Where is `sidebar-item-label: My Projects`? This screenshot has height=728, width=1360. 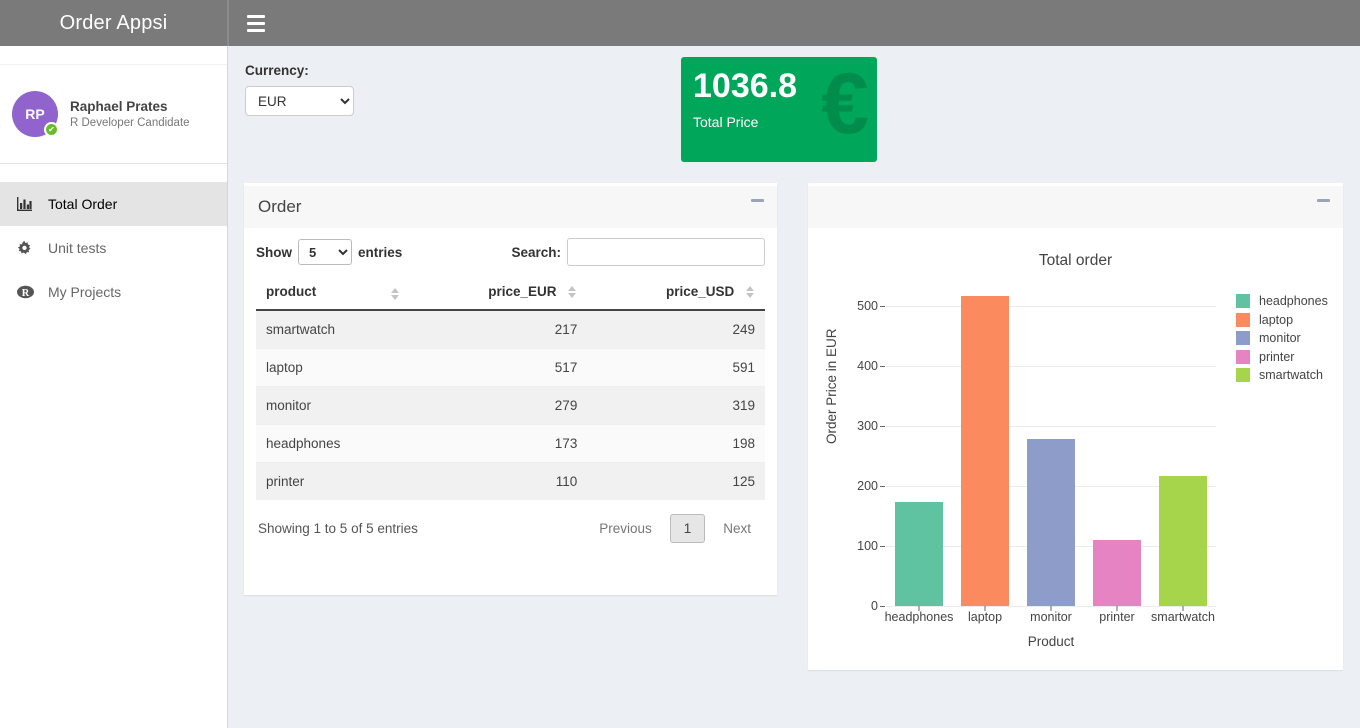
sidebar-item-label: My Projects is located at coordinates (85, 292).